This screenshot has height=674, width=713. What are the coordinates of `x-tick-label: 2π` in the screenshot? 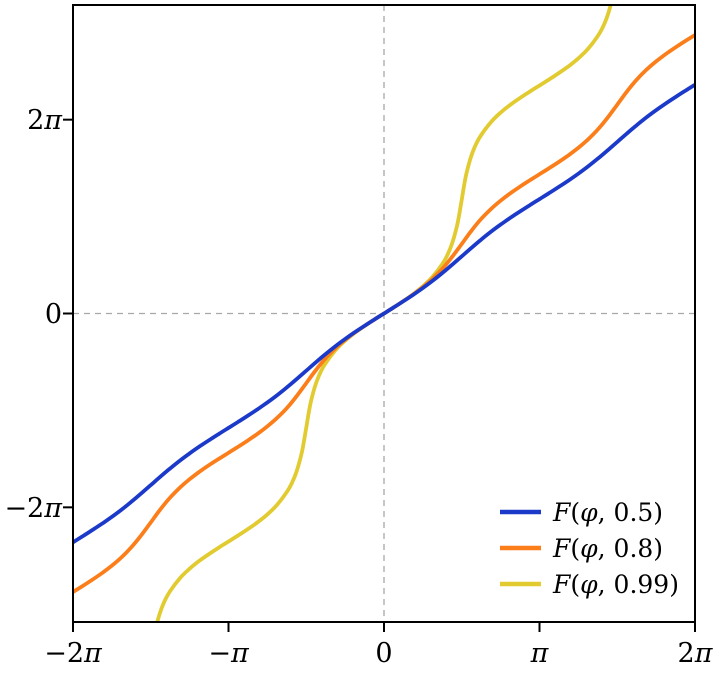 It's located at (695, 653).